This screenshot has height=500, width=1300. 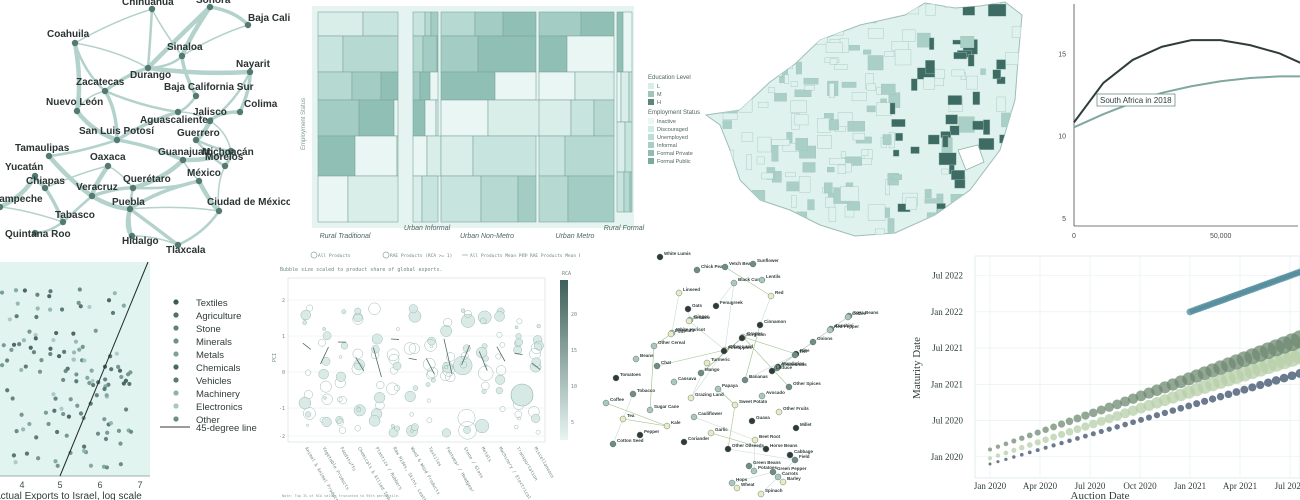 I want to click on state-label: Puebla, so click(x=128, y=202).